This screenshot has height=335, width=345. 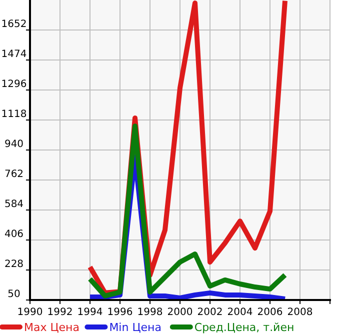 I want to click on y-tick-label: 762, so click(x=14, y=174).